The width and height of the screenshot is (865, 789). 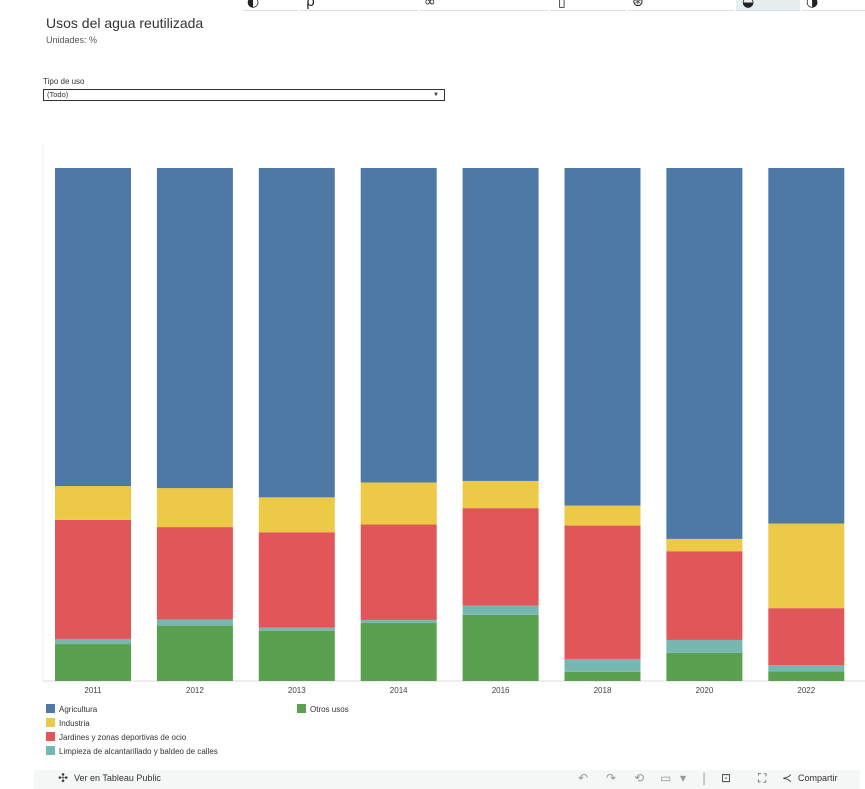 I want to click on device-layout-icon: ⊡, so click(x=726, y=778).